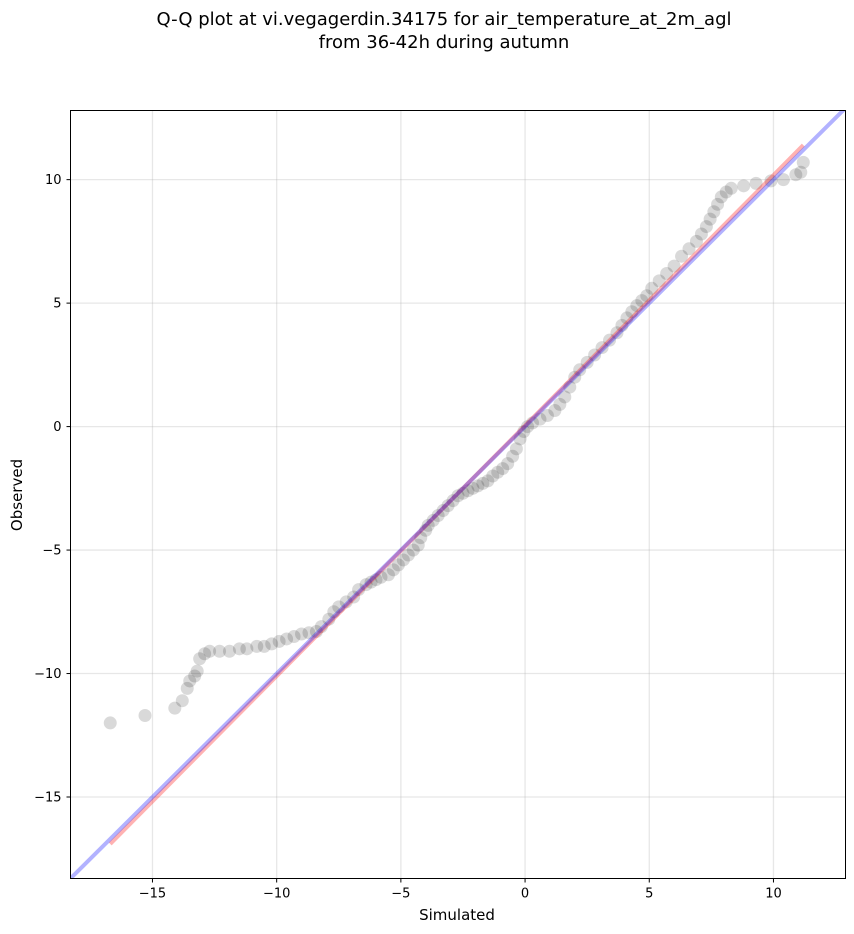  What do you see at coordinates (276, 894) in the screenshot?
I see `x-tick-label: −10` at bounding box center [276, 894].